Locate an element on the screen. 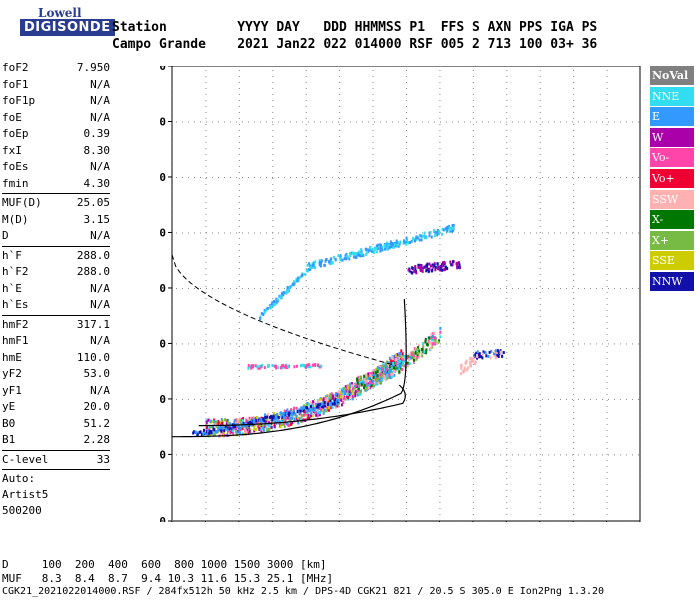 The image size is (700, 600). param-name: yF1 is located at coordinates (12, 390).